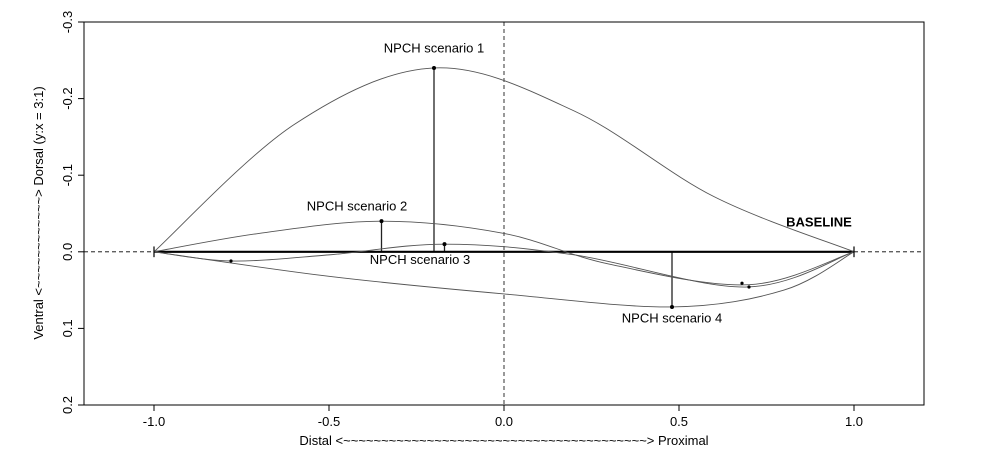 This screenshot has height=465, width=1000. Describe the element at coordinates (329, 421) in the screenshot. I see `x-tick-label: -0.5` at that location.